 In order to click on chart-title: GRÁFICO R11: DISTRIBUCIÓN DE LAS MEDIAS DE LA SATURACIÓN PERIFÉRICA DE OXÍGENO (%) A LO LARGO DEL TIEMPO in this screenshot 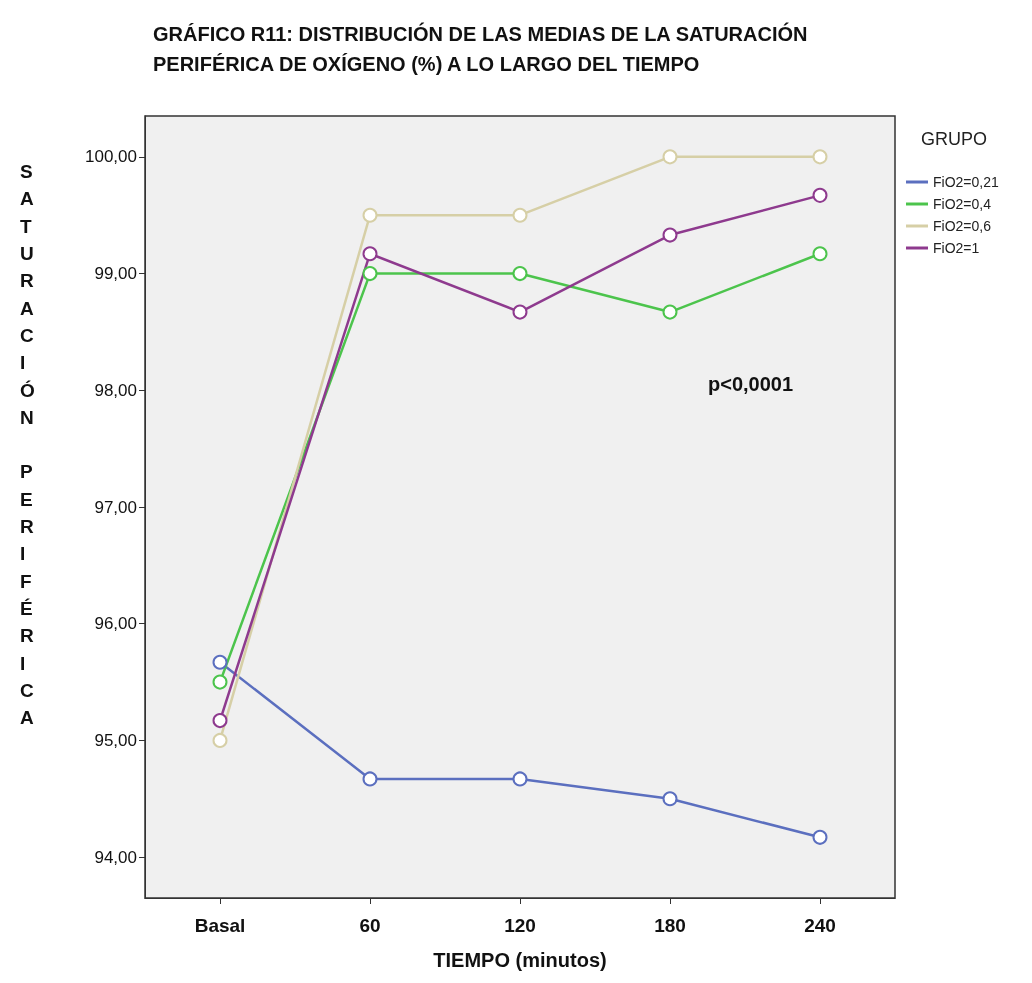, I will do `click(483, 48)`.